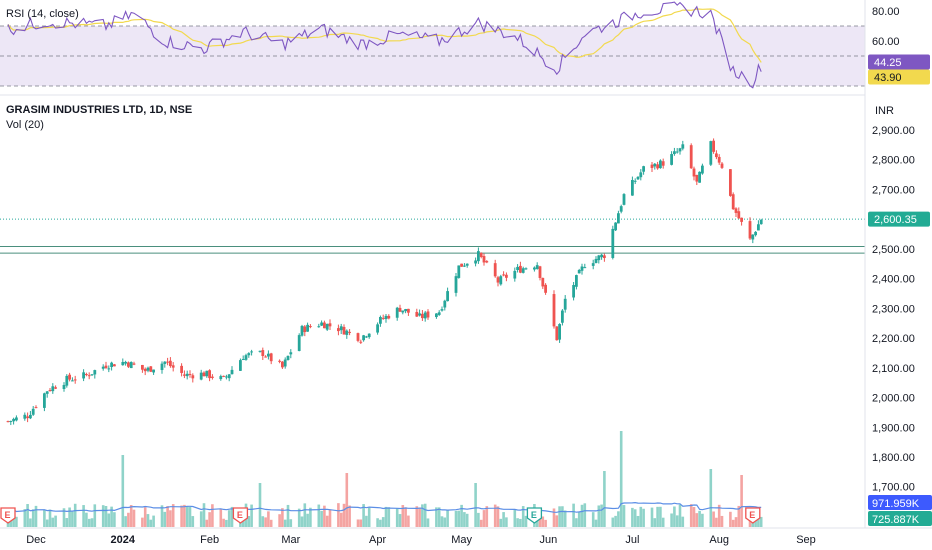  Describe the element at coordinates (893, 250) in the screenshot. I see `price-tick-label: 2,500.00` at that location.